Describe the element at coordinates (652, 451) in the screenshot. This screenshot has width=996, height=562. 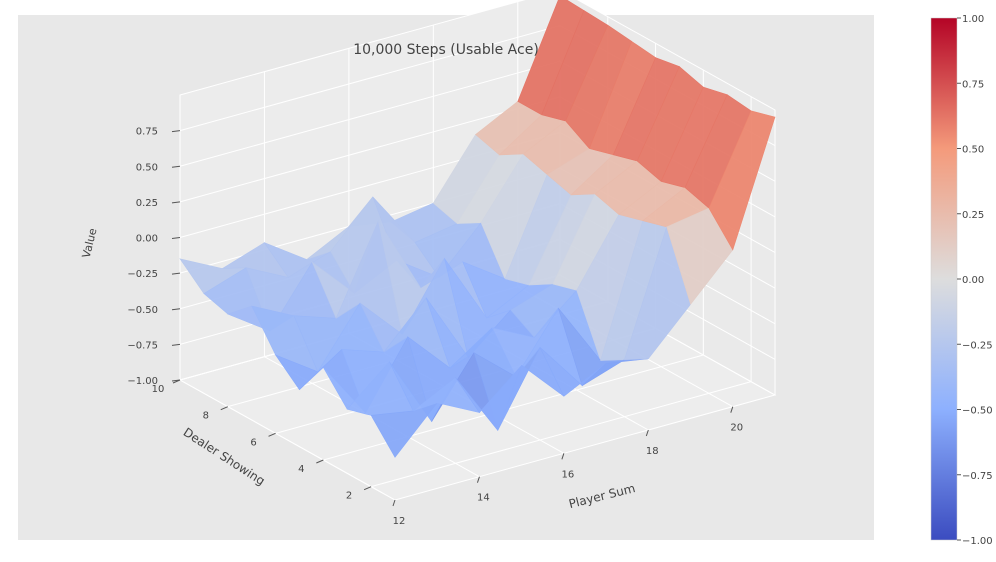
I see `x-tick-label: 18` at that location.